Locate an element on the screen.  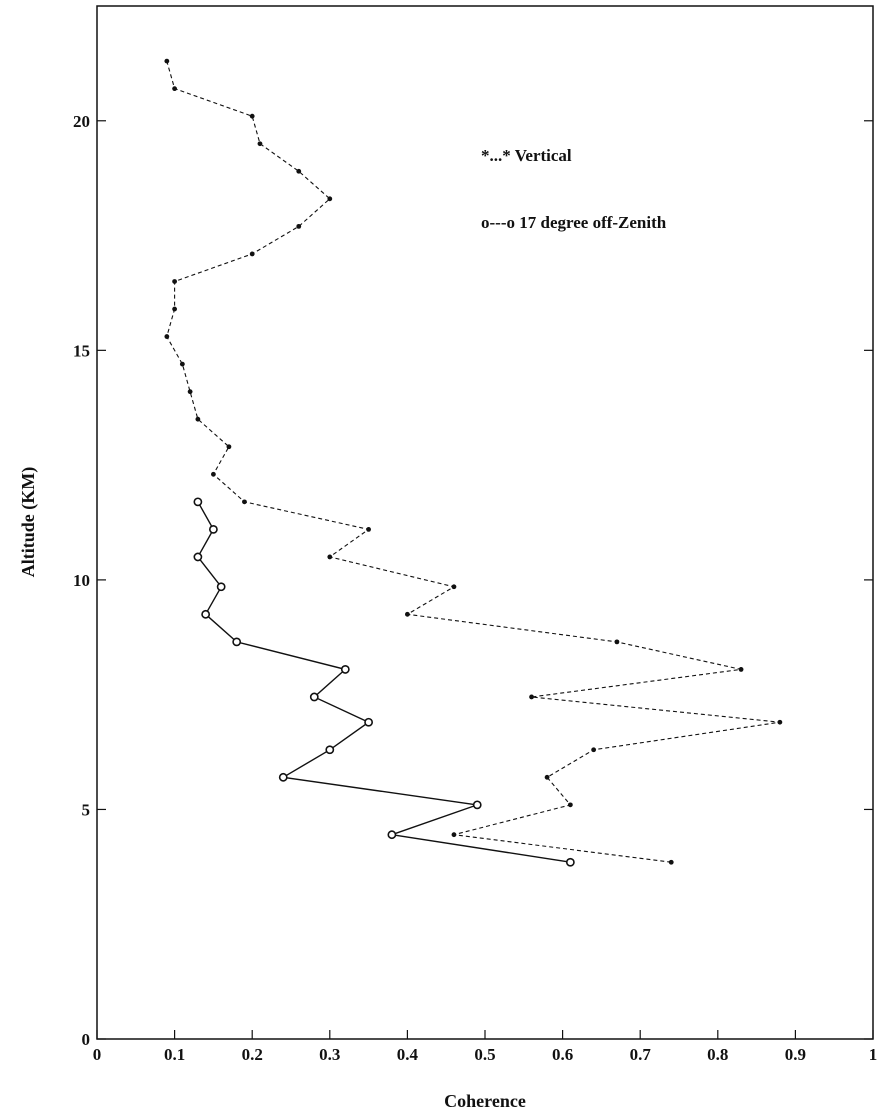
x-tick-label: 1 is located at coordinates (873, 1054).